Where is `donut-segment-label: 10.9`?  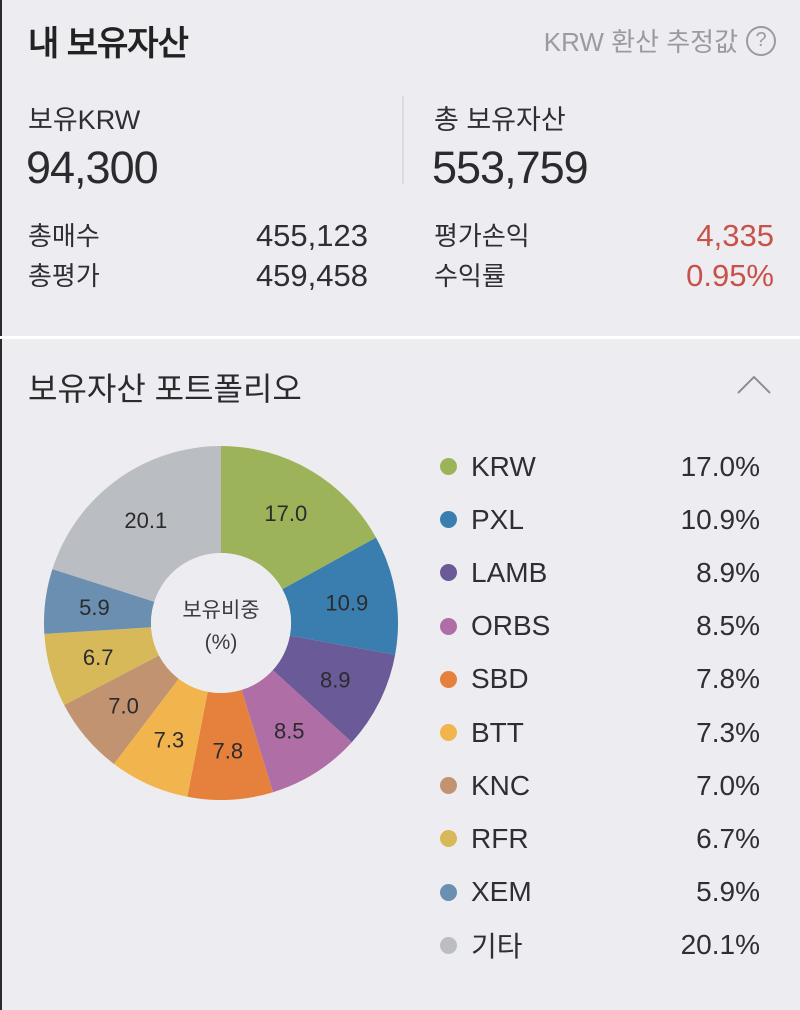
donut-segment-label: 10.9 is located at coordinates (346, 602).